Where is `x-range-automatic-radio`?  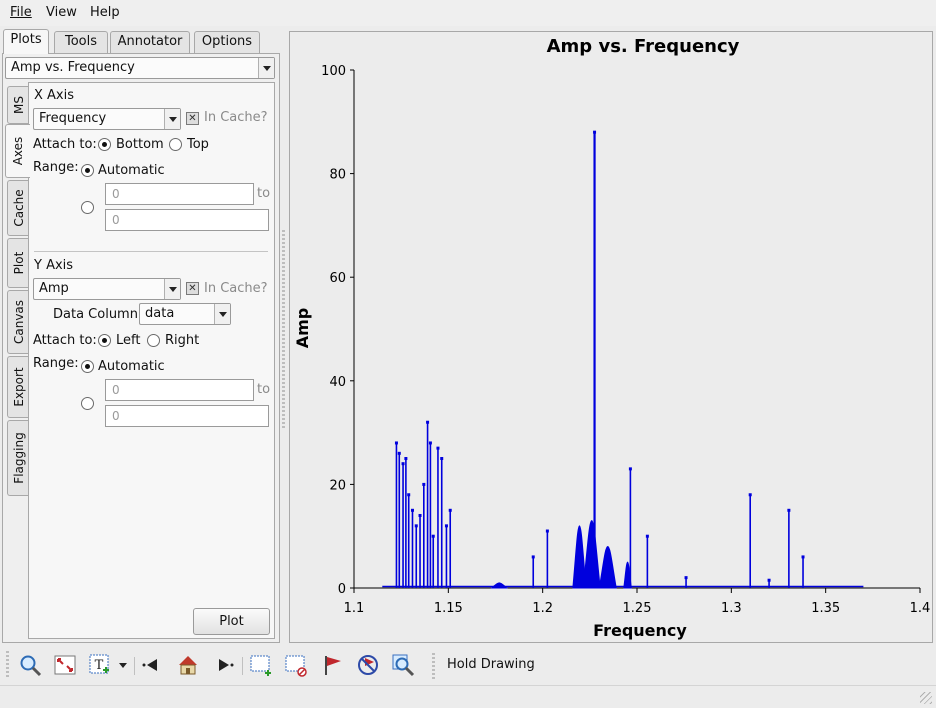 x-range-automatic-radio is located at coordinates (87, 170).